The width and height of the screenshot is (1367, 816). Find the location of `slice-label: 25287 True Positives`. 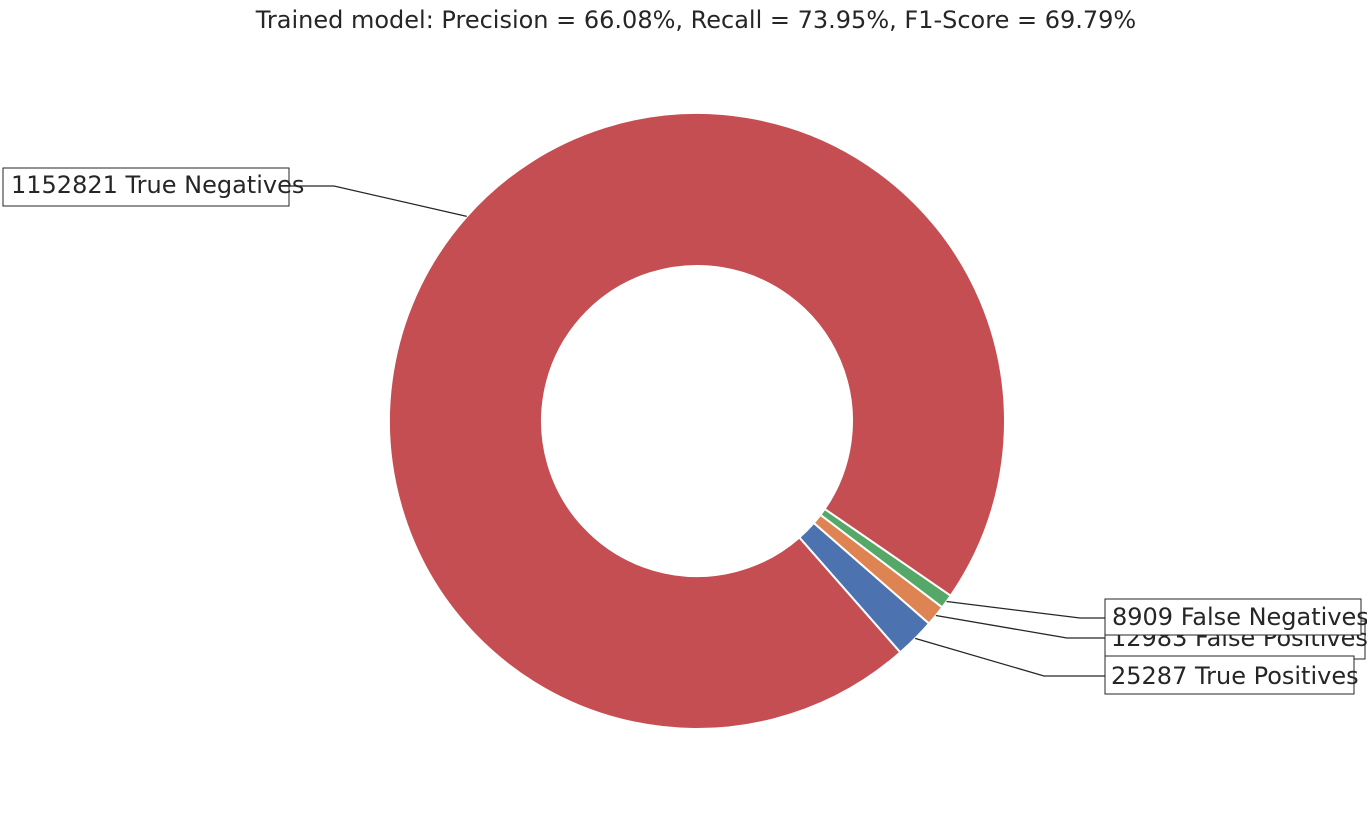

slice-label: 25287 True Positives is located at coordinates (1231, 675).